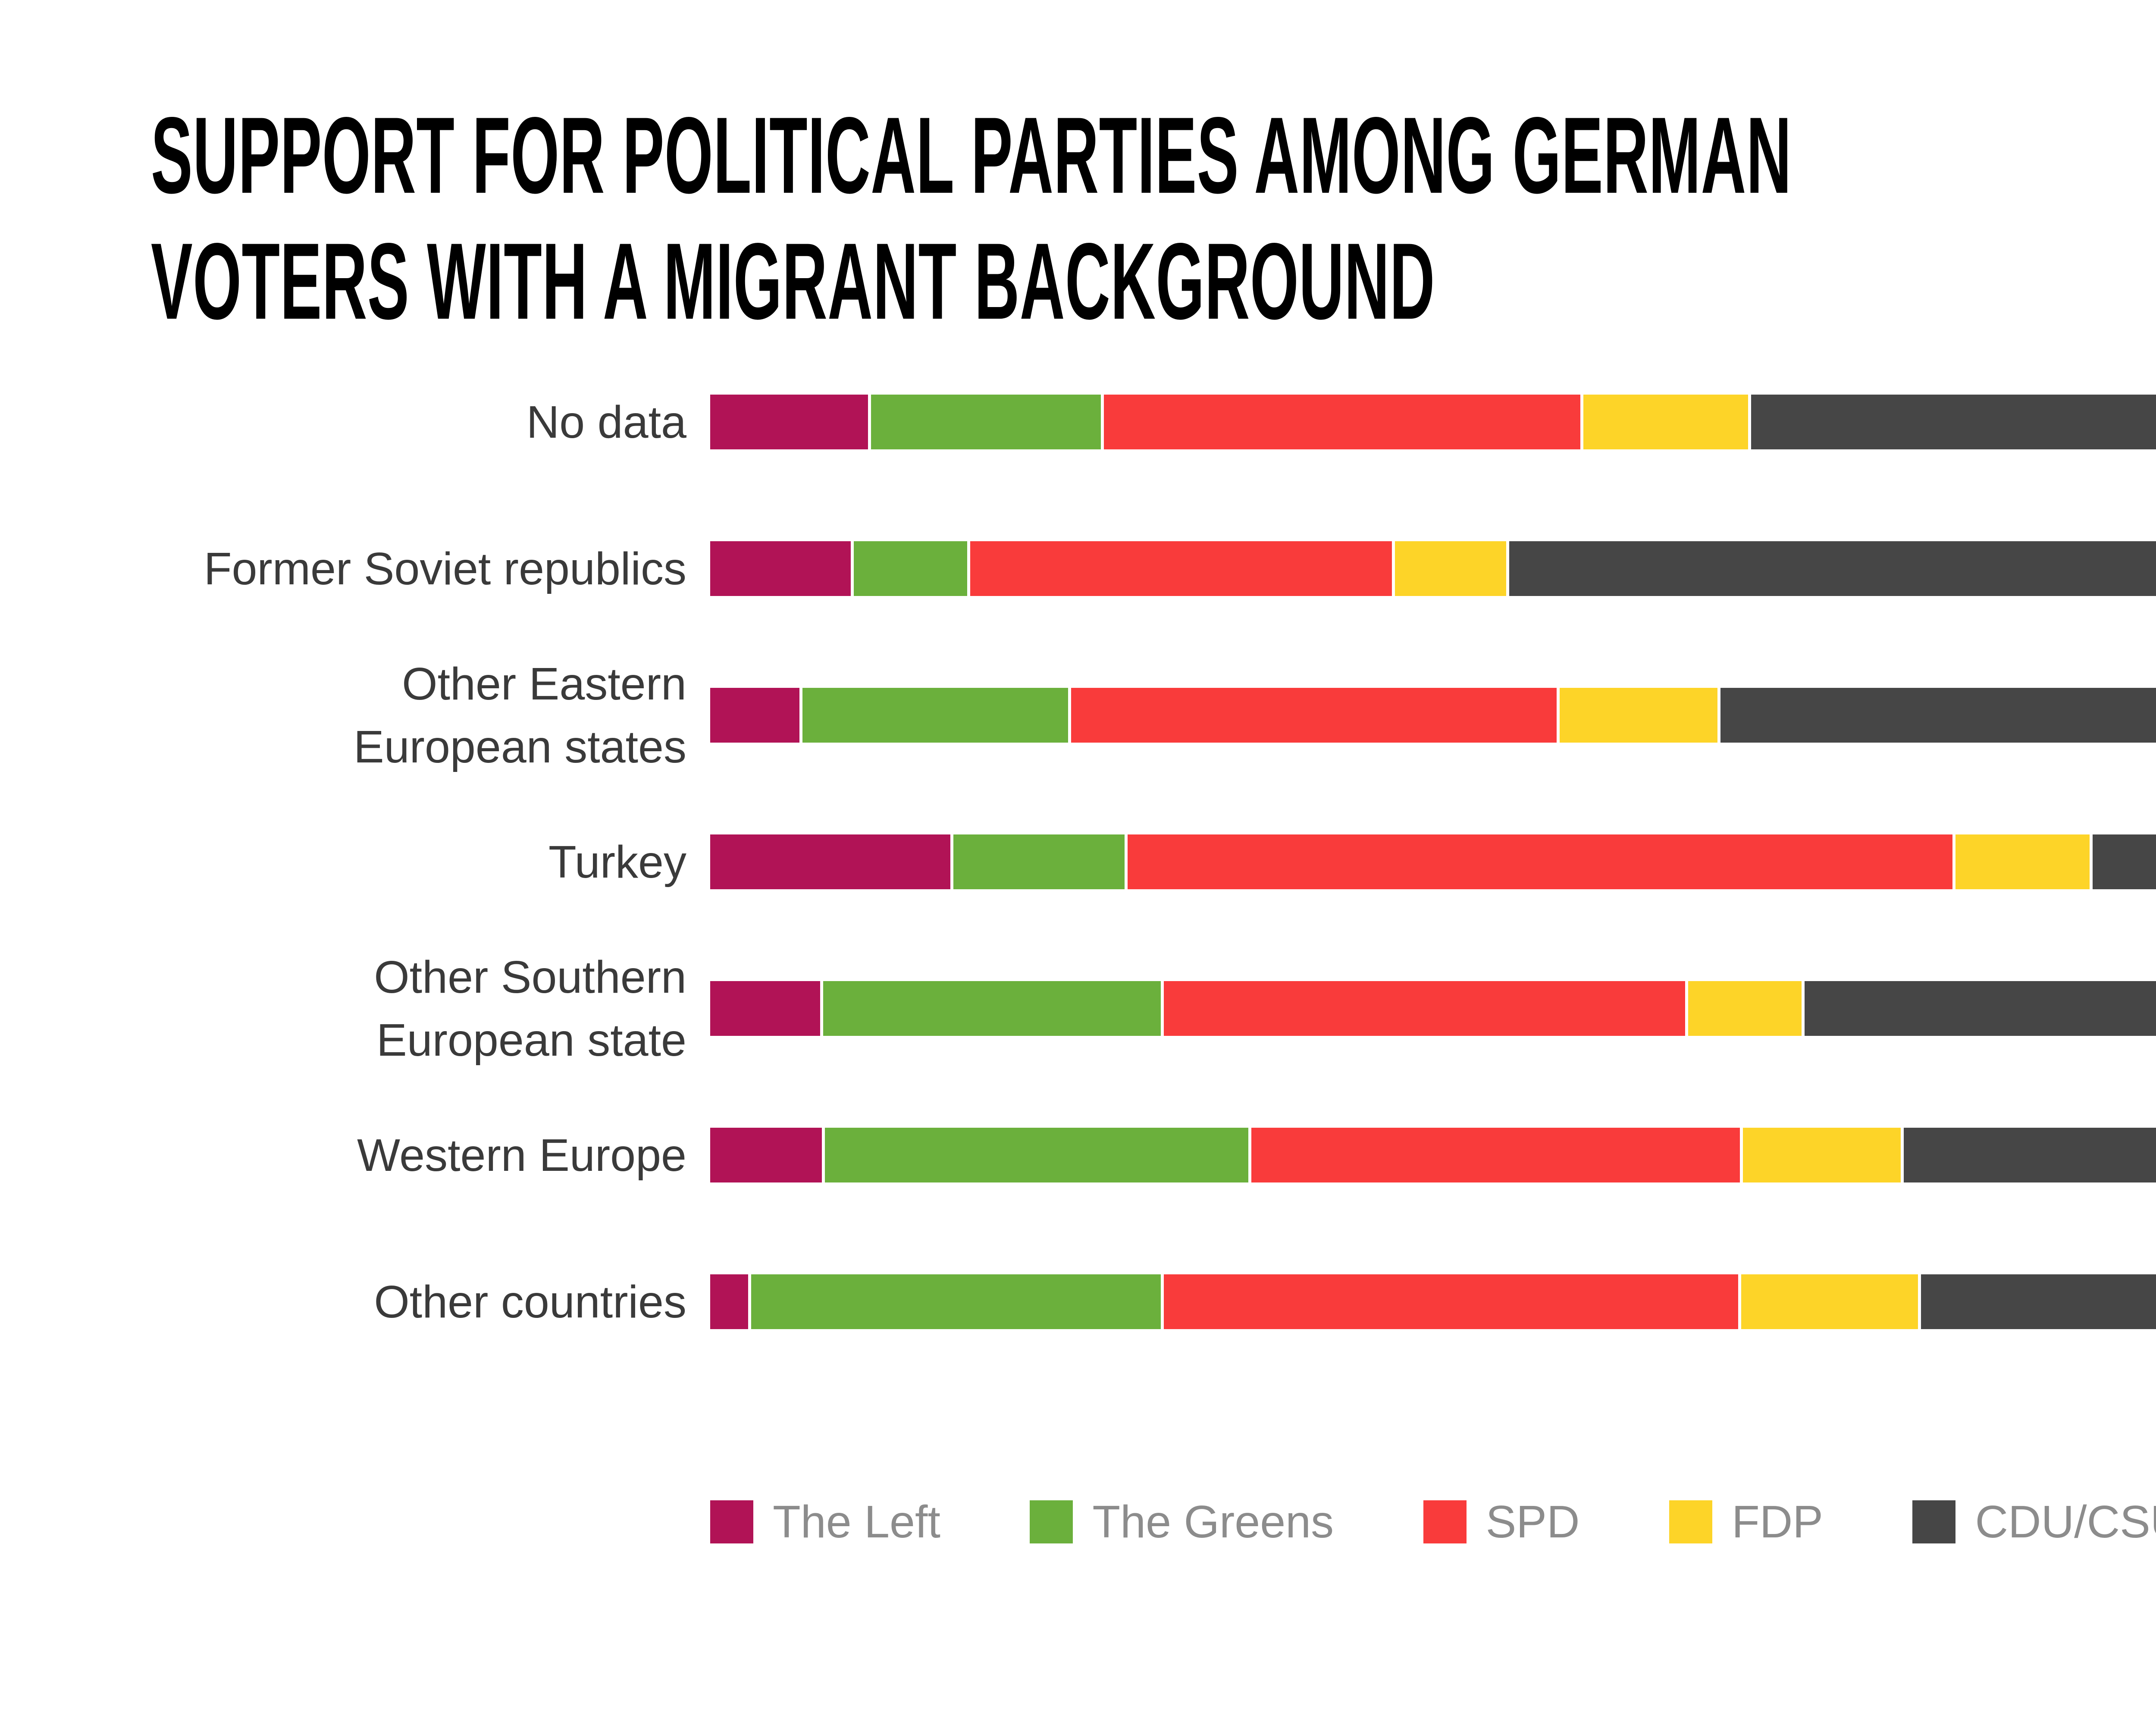 This screenshot has height=1725, width=2156. I want to click on category-label: Western Europe, so click(521, 1155).